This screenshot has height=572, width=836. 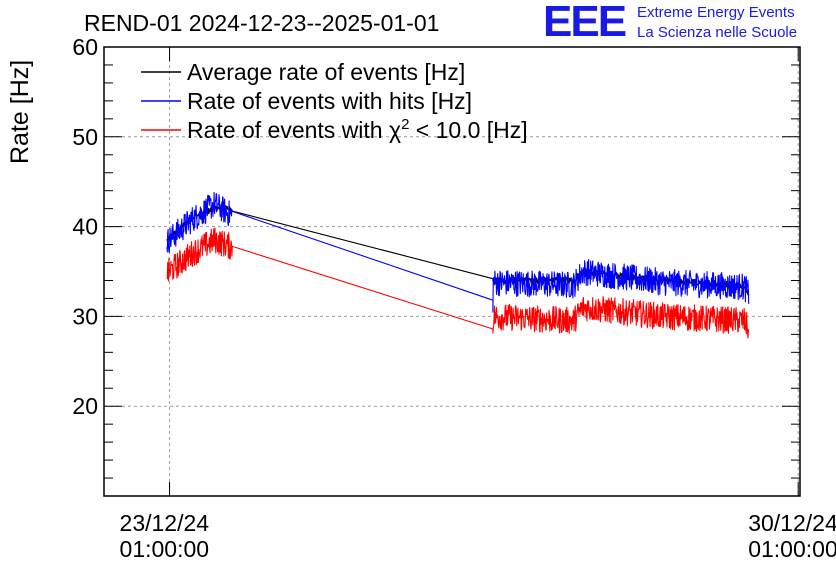 What do you see at coordinates (85, 316) in the screenshot?
I see `y-tick-label: 30` at bounding box center [85, 316].